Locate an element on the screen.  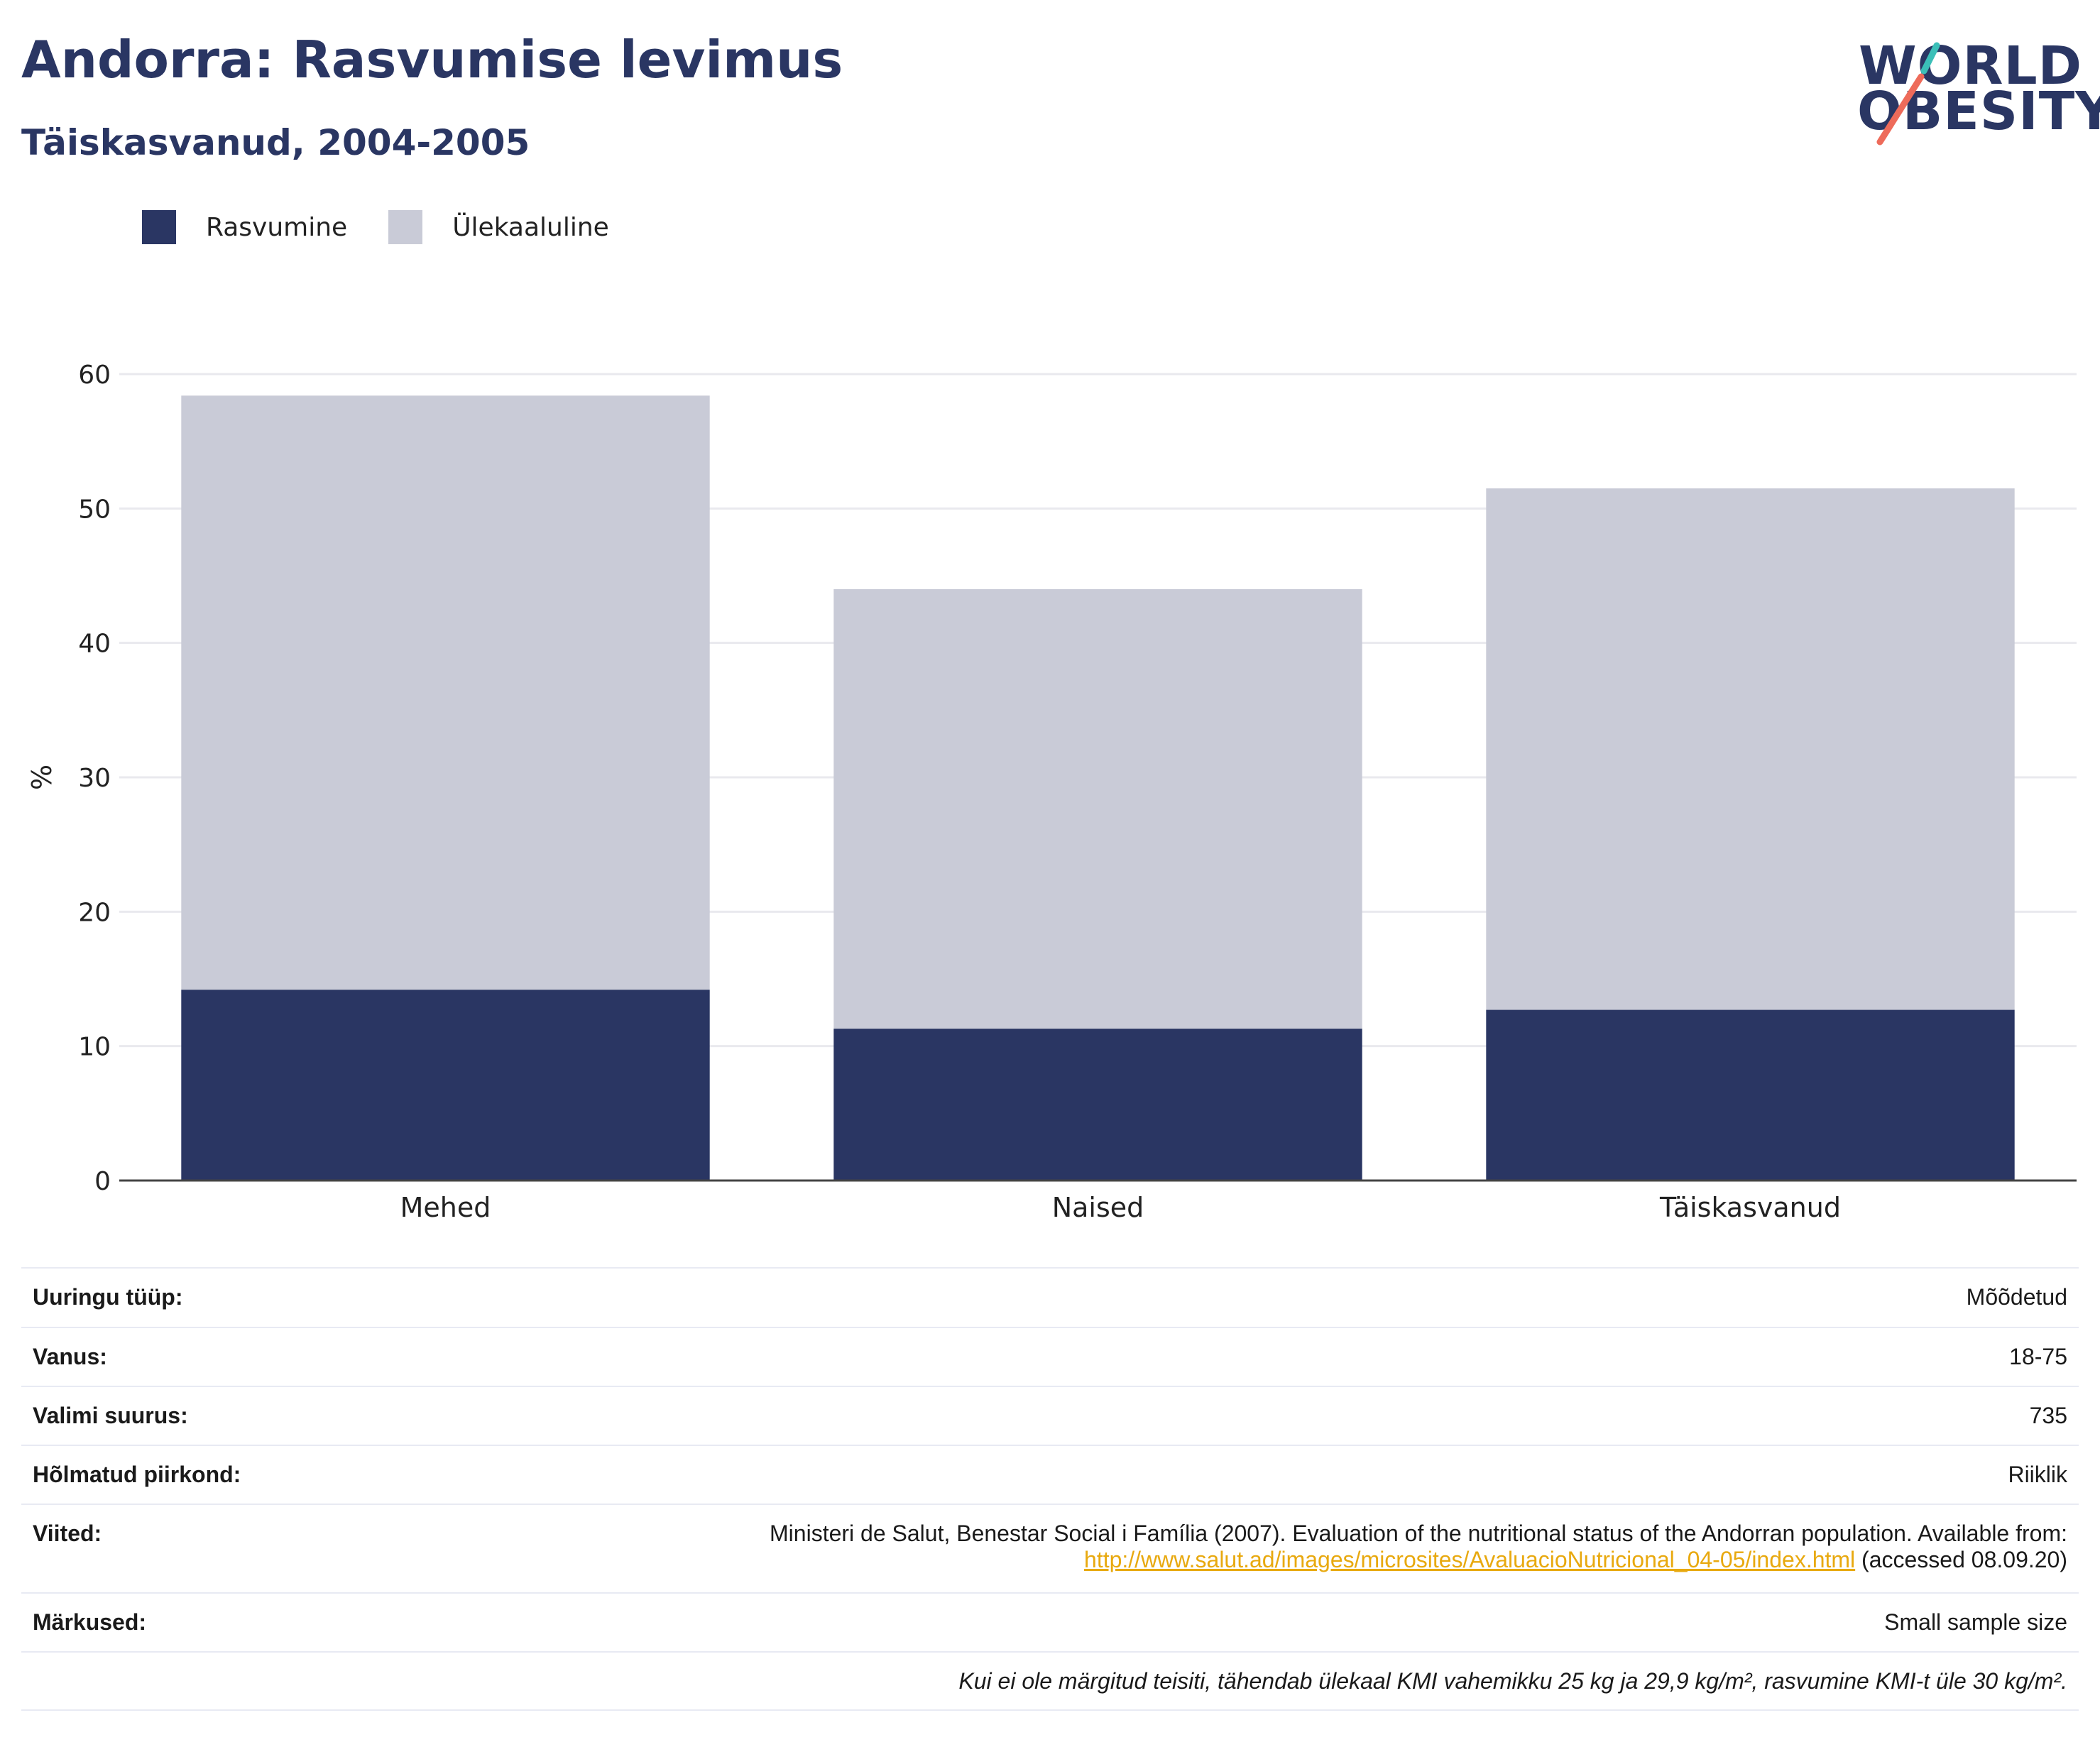
logo-line-1: WORLD is located at coordinates (1971, 66).